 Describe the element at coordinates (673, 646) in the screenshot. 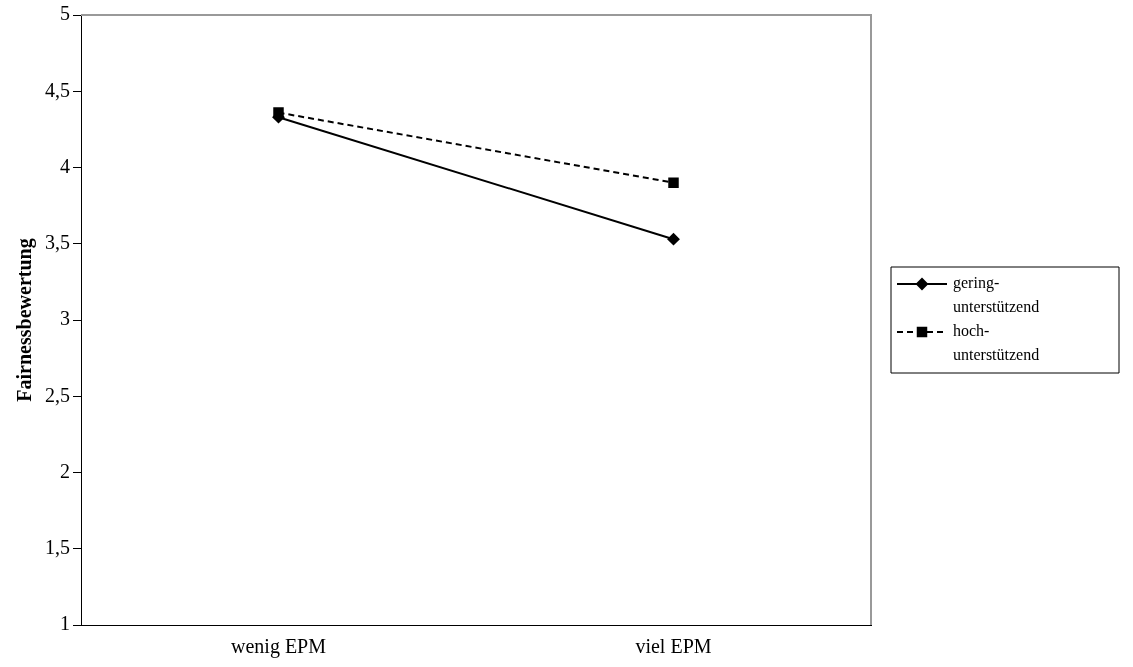

I see `x-tick-label: viel EPM` at that location.